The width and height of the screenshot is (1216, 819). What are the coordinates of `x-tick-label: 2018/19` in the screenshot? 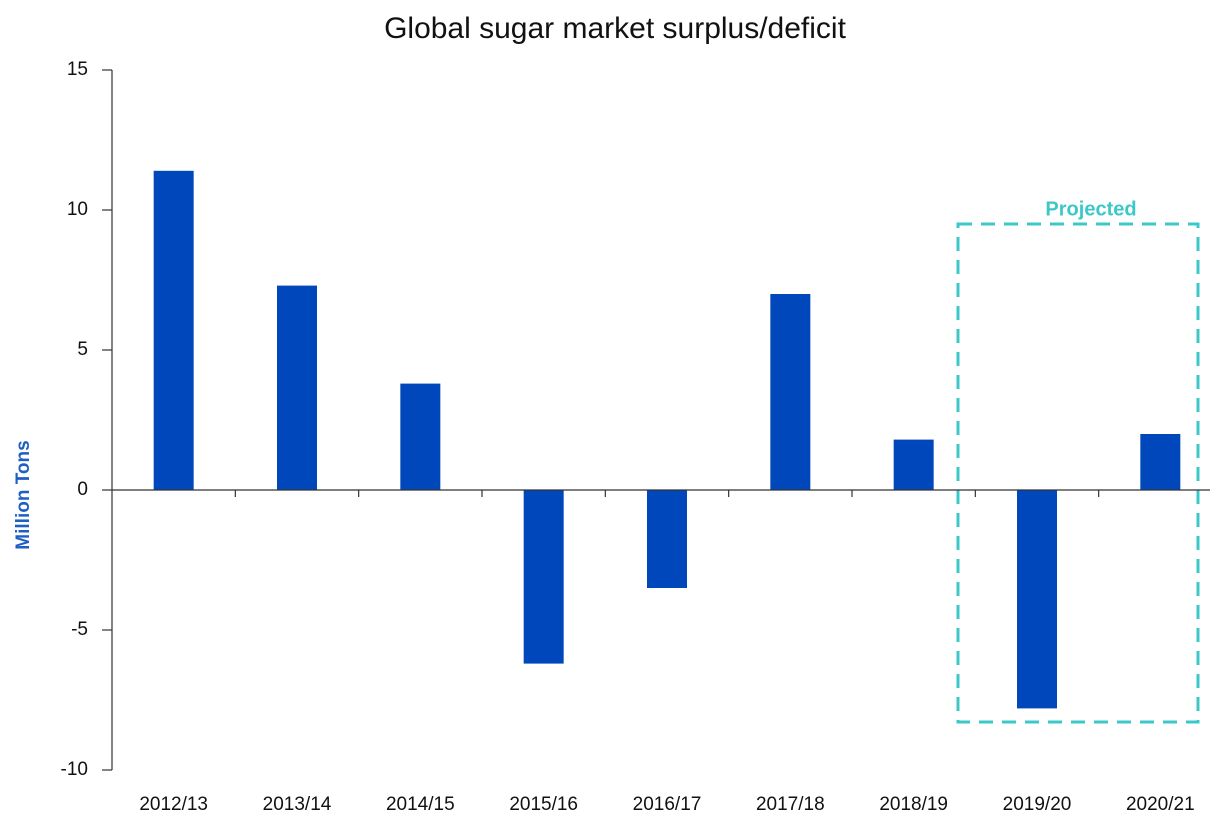 It's located at (913, 804).